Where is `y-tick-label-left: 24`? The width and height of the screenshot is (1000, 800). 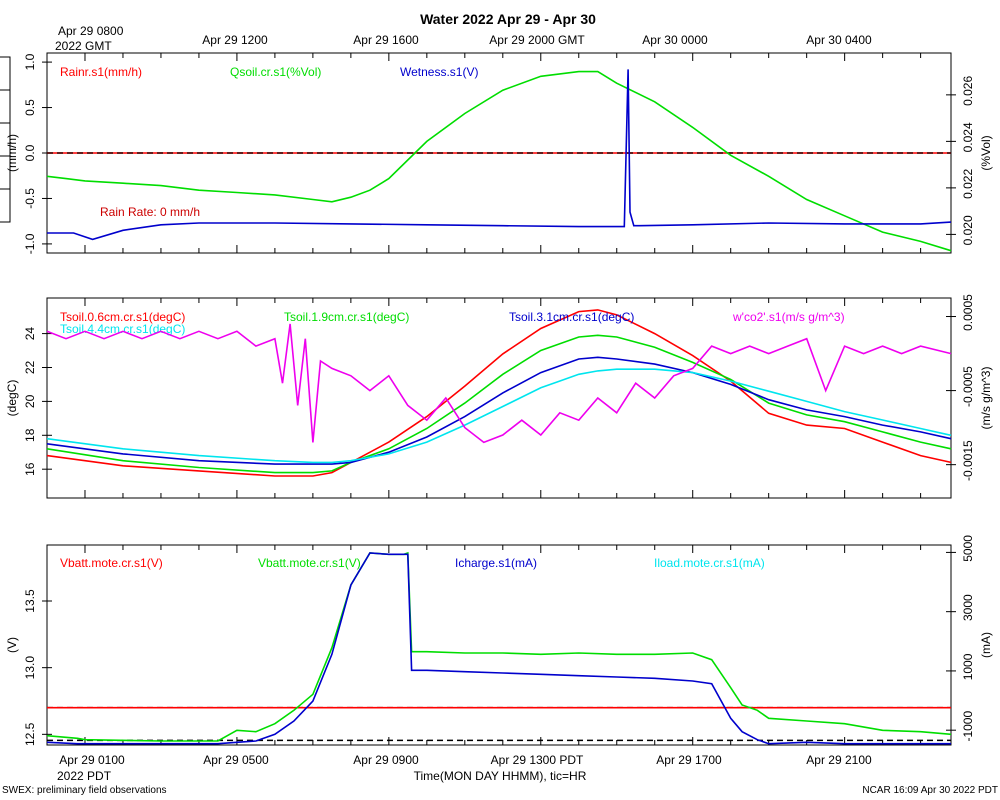 y-tick-label-left: 24 is located at coordinates (30, 334).